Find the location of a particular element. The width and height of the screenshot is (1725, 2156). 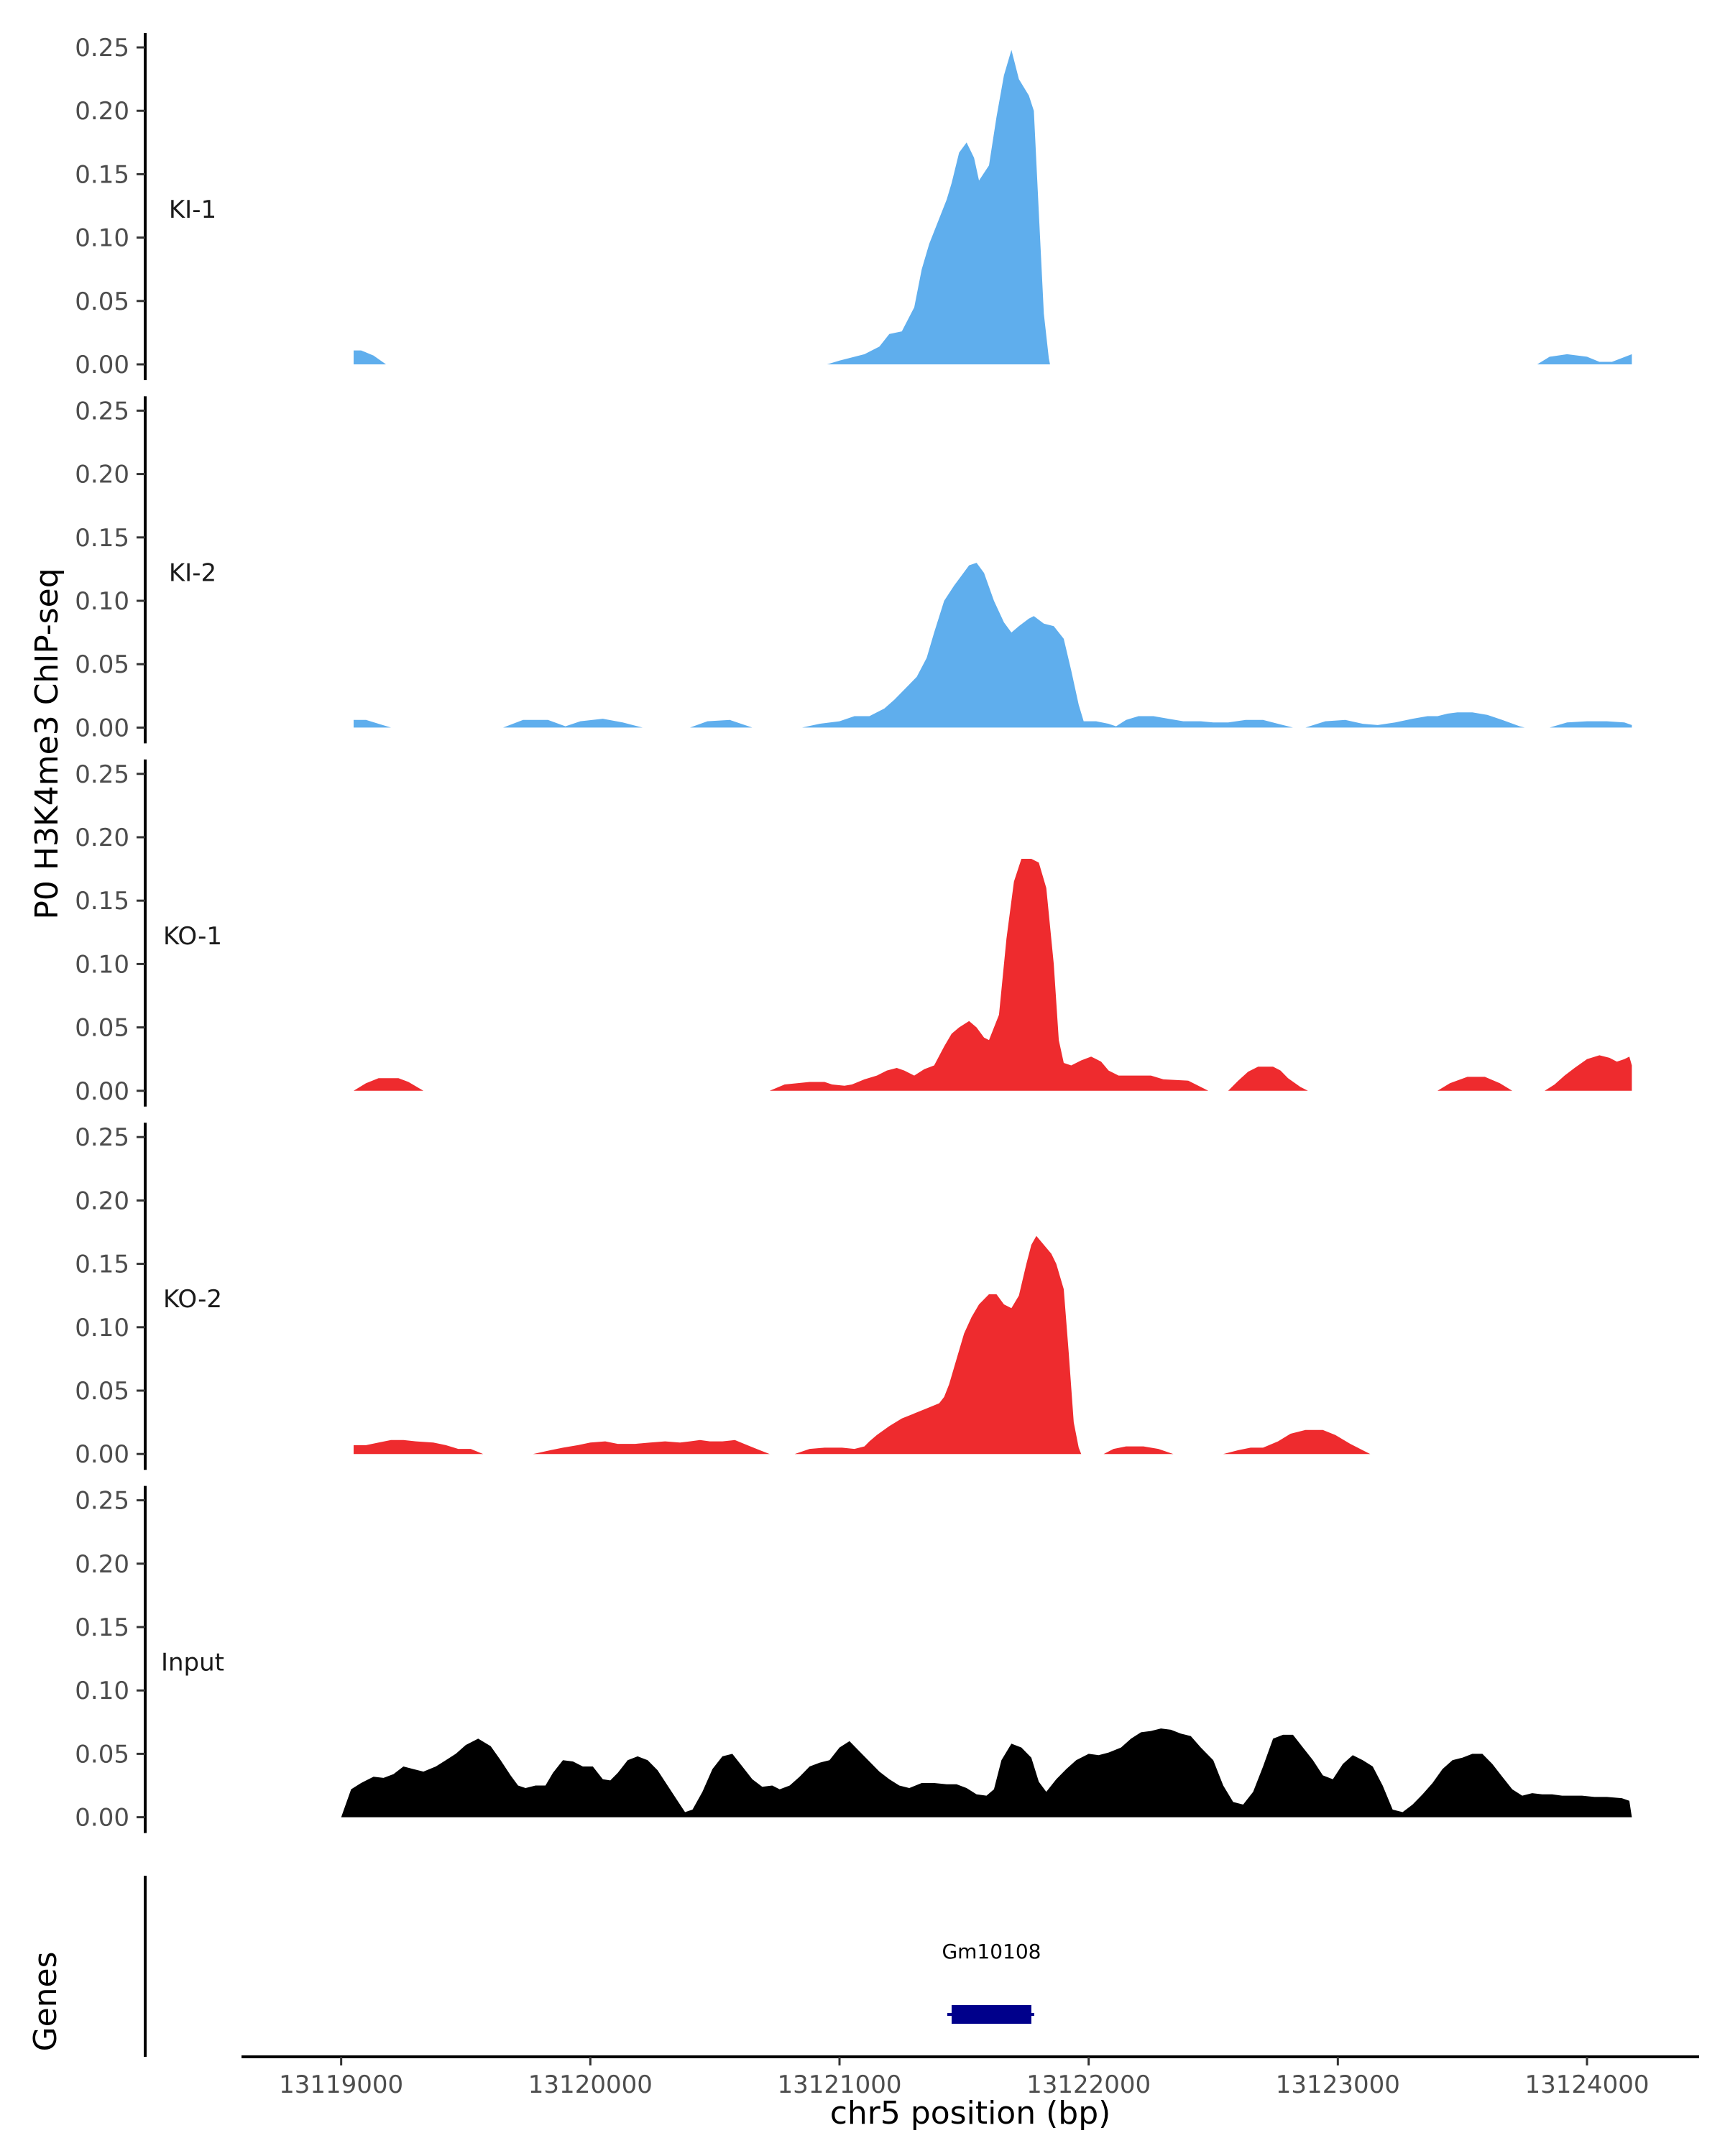

track-ki-2: 0.00 0.05 0.10 0.15 0.20 0.25 KI-2 is located at coordinates (853, 570).